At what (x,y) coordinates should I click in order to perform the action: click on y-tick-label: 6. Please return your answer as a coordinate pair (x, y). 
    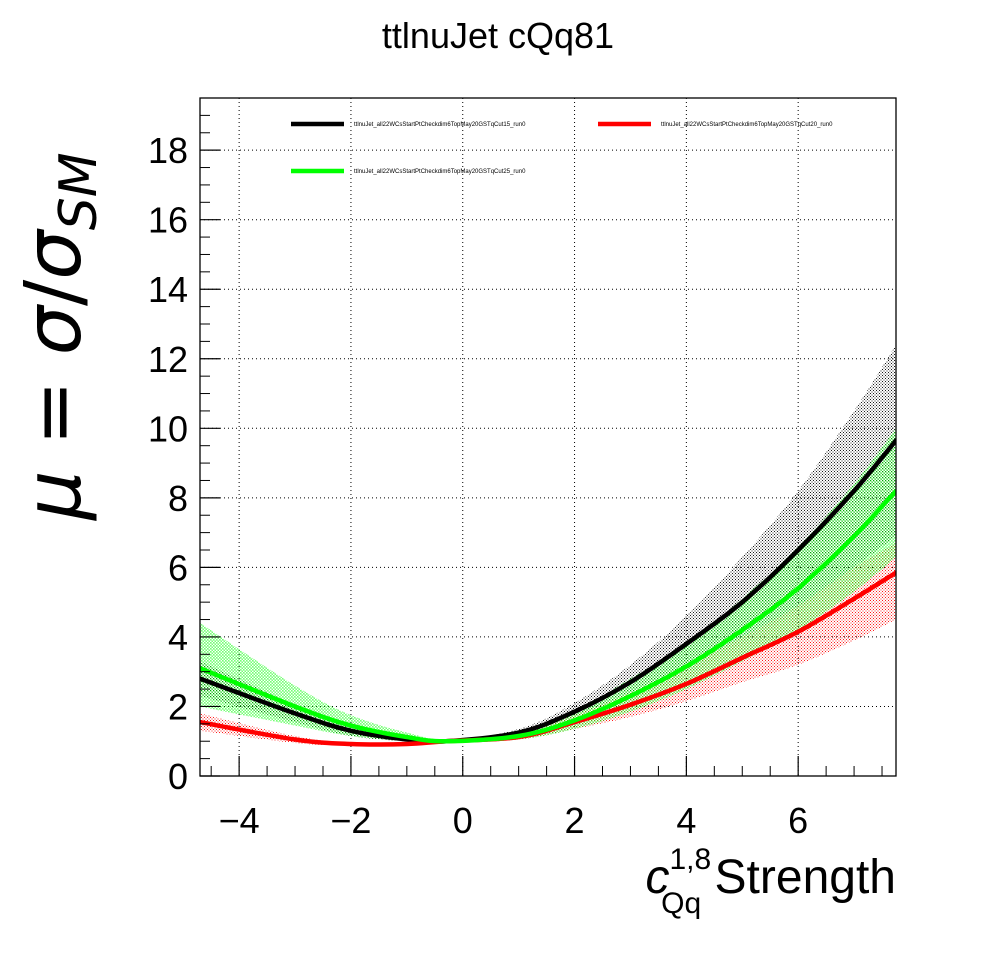
    Looking at the image, I should click on (178, 567).